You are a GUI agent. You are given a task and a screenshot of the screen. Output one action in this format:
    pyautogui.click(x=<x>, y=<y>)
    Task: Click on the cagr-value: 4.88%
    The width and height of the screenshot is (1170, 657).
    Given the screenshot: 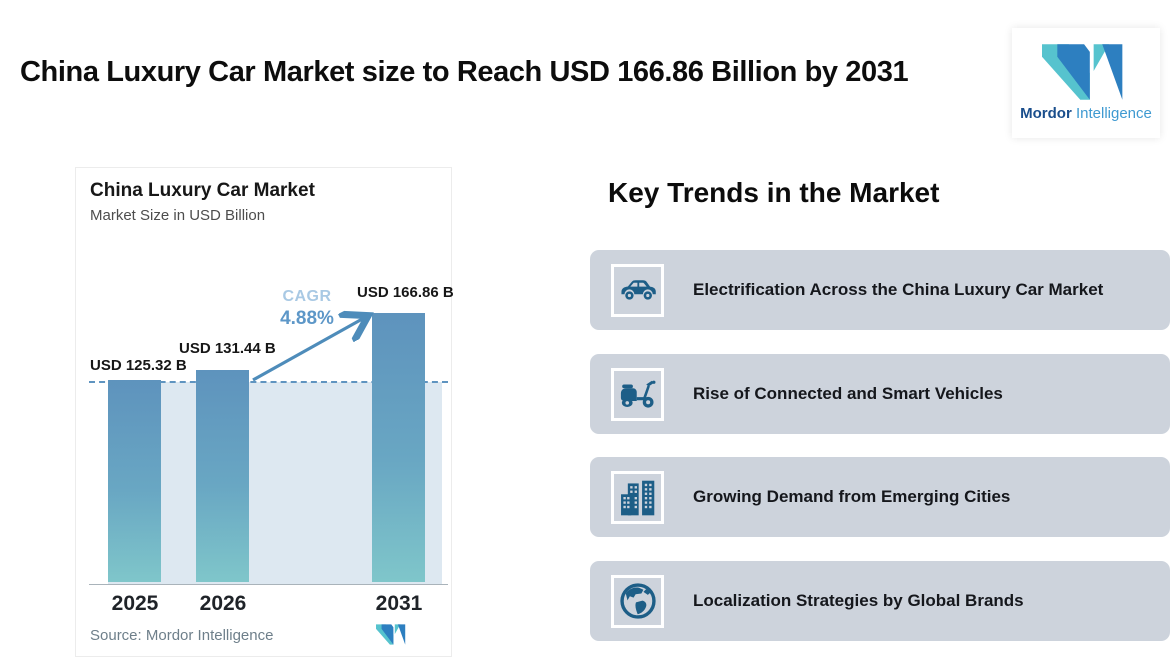 What is the action you would take?
    pyautogui.click(x=307, y=318)
    